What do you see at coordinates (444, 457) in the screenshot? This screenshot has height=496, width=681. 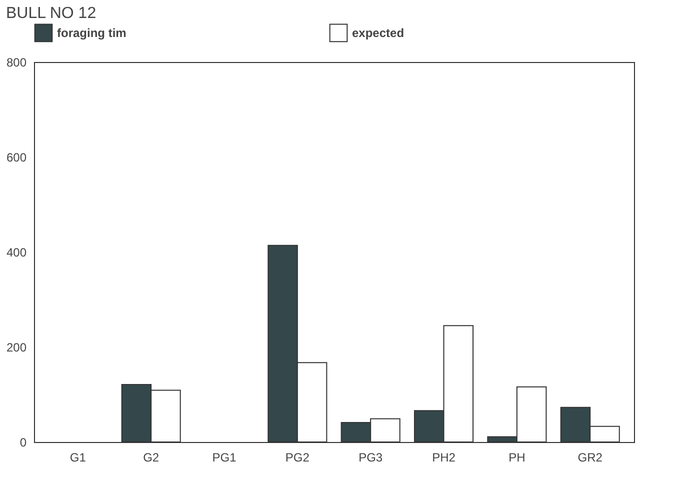 I see `x-tick-label: PH2` at bounding box center [444, 457].